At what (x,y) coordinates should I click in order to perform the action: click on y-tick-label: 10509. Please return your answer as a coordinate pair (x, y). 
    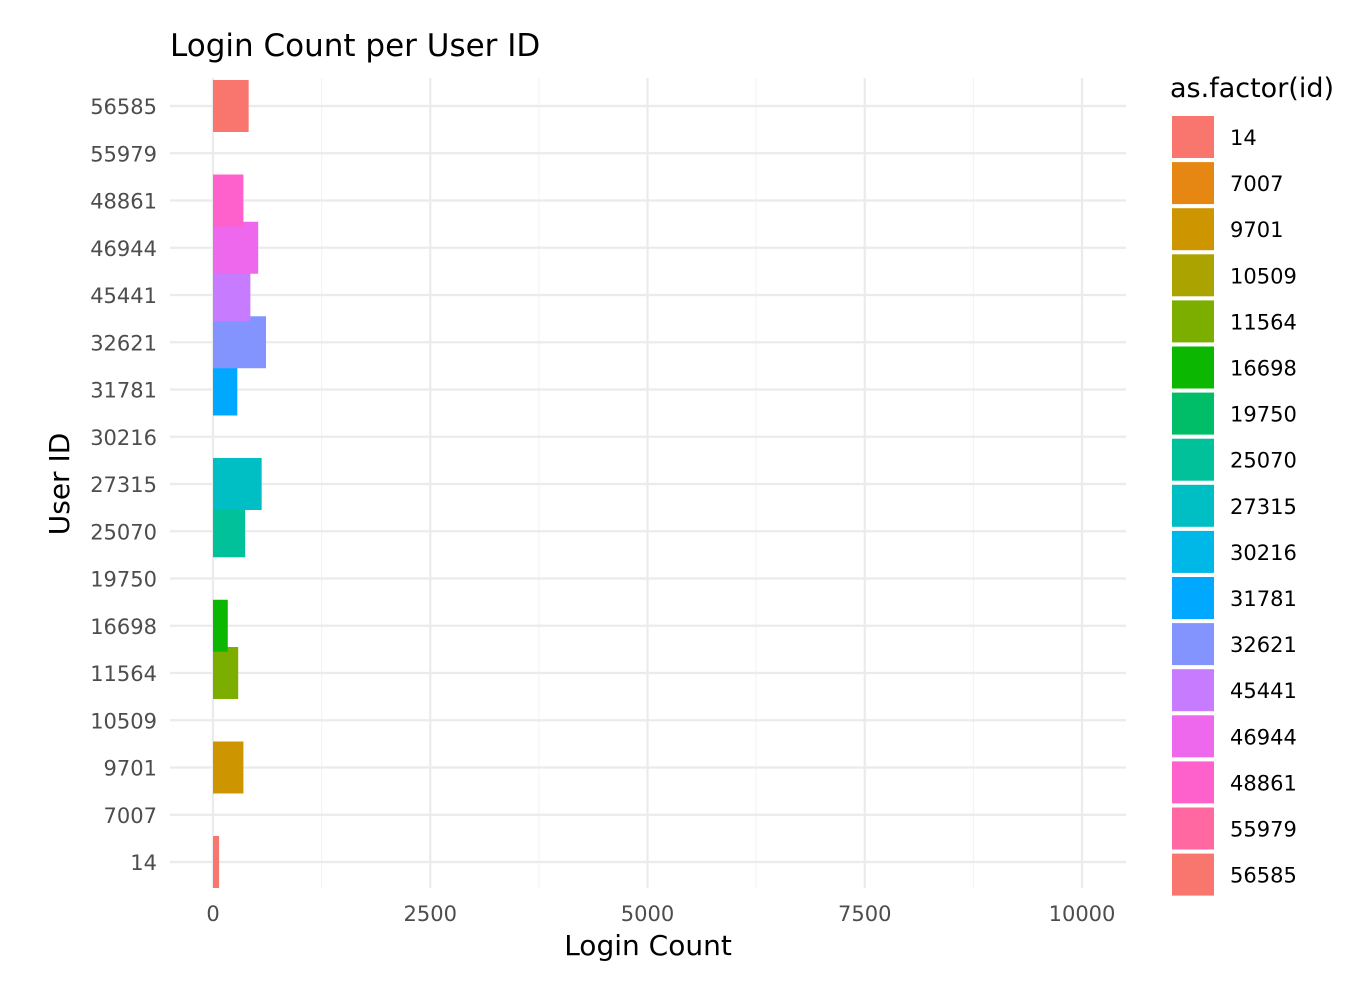
    Looking at the image, I should click on (123, 721).